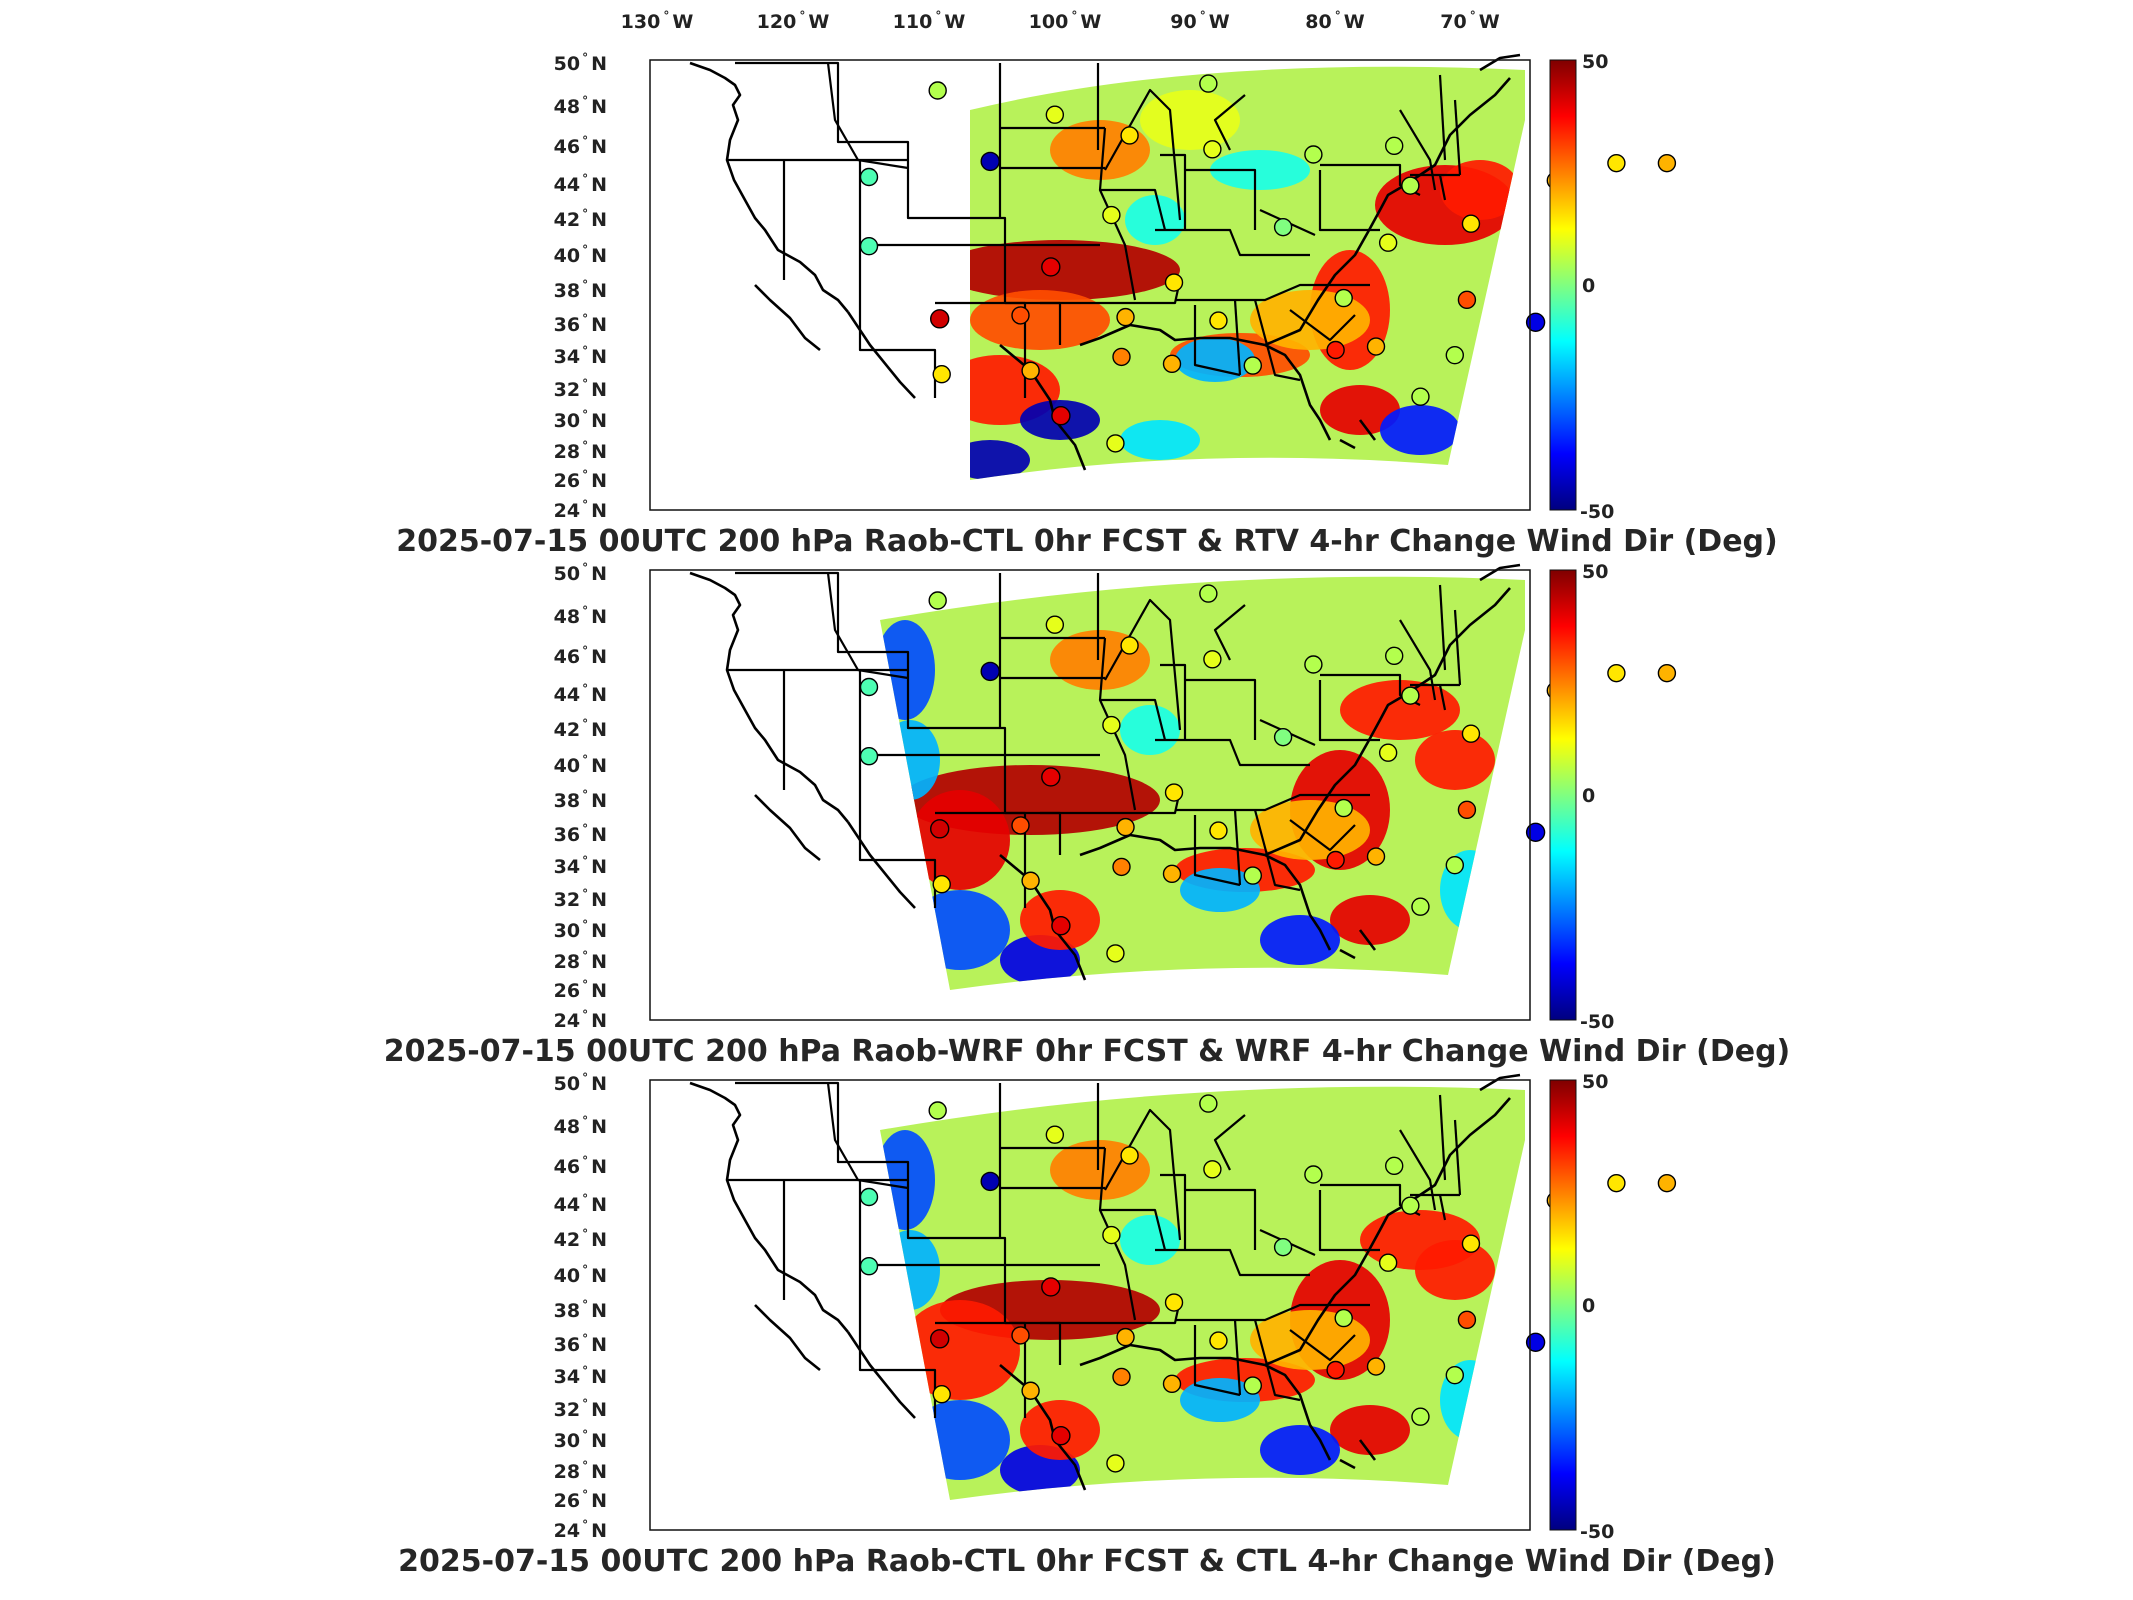 The width and height of the screenshot is (2133, 1600). I want to click on latitude-tick-label: 28 ° N, so click(580, 961).